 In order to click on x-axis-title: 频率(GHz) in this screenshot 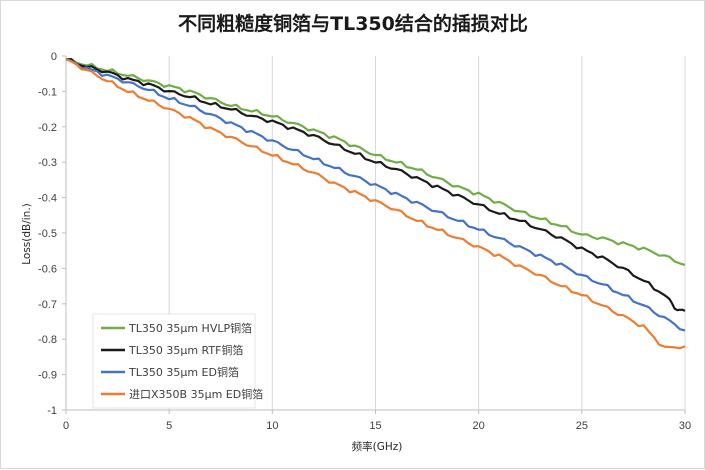, I will do `click(377, 446)`.